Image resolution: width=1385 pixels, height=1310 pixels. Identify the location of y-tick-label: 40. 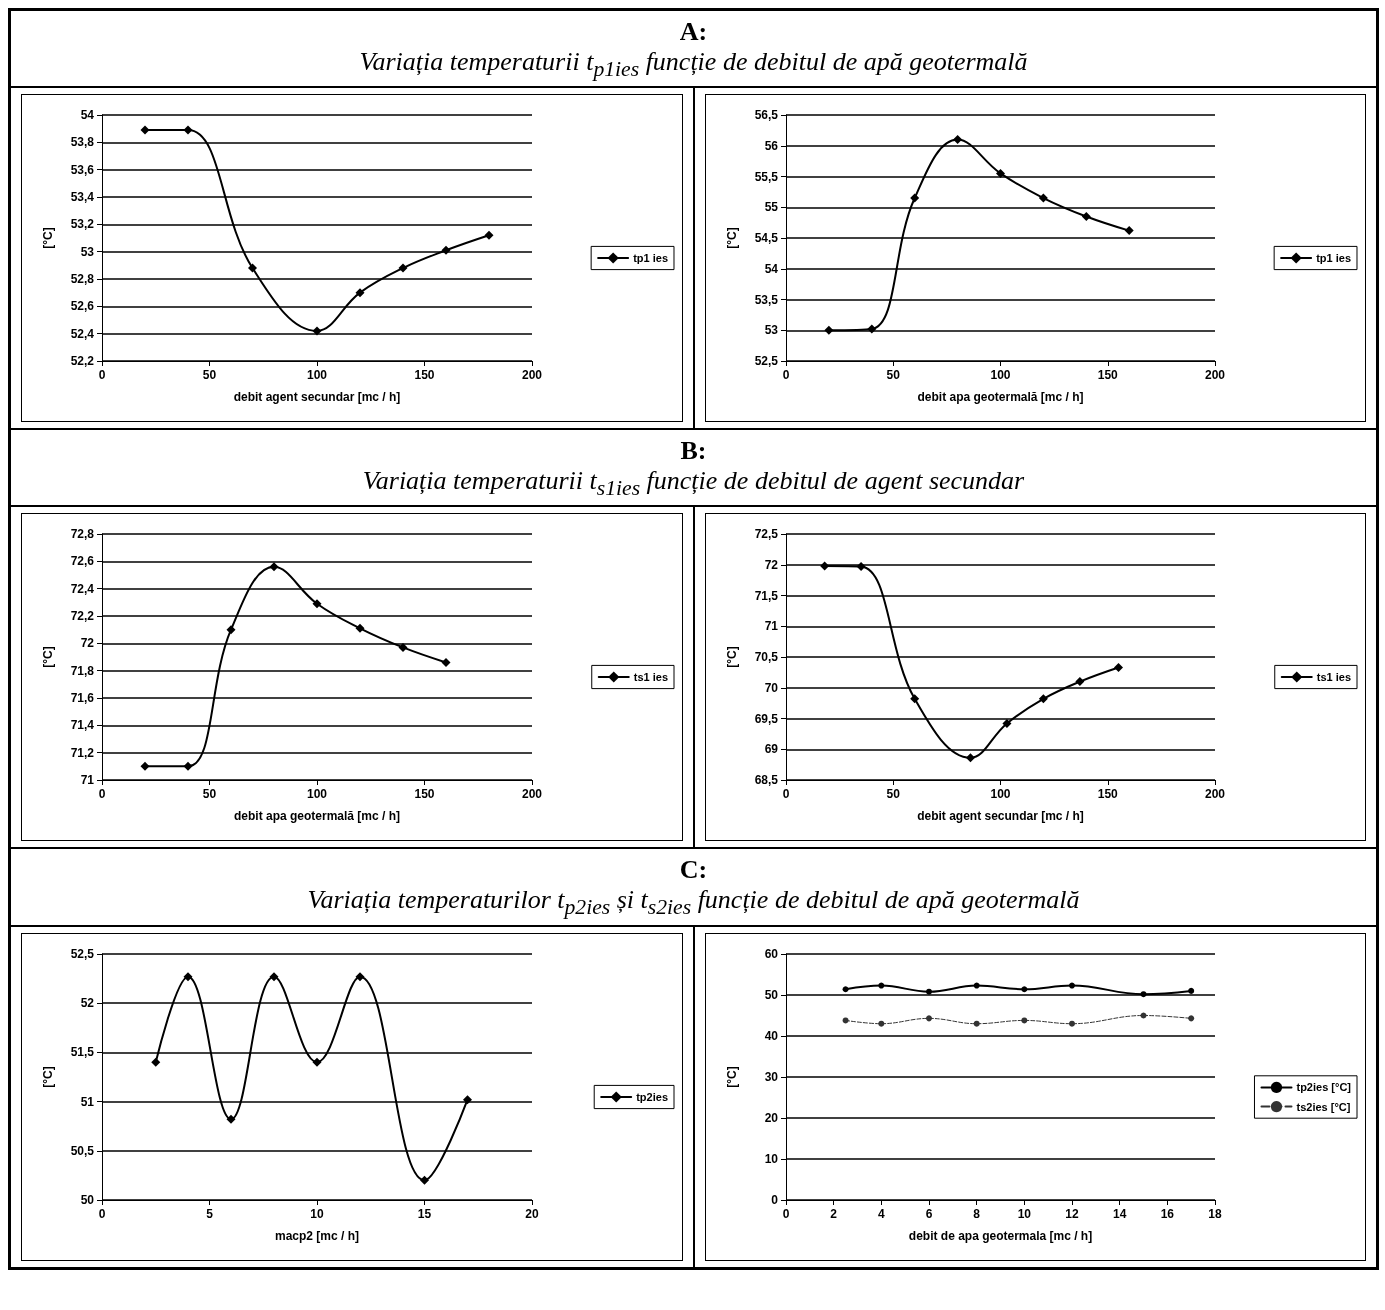
(771, 1035).